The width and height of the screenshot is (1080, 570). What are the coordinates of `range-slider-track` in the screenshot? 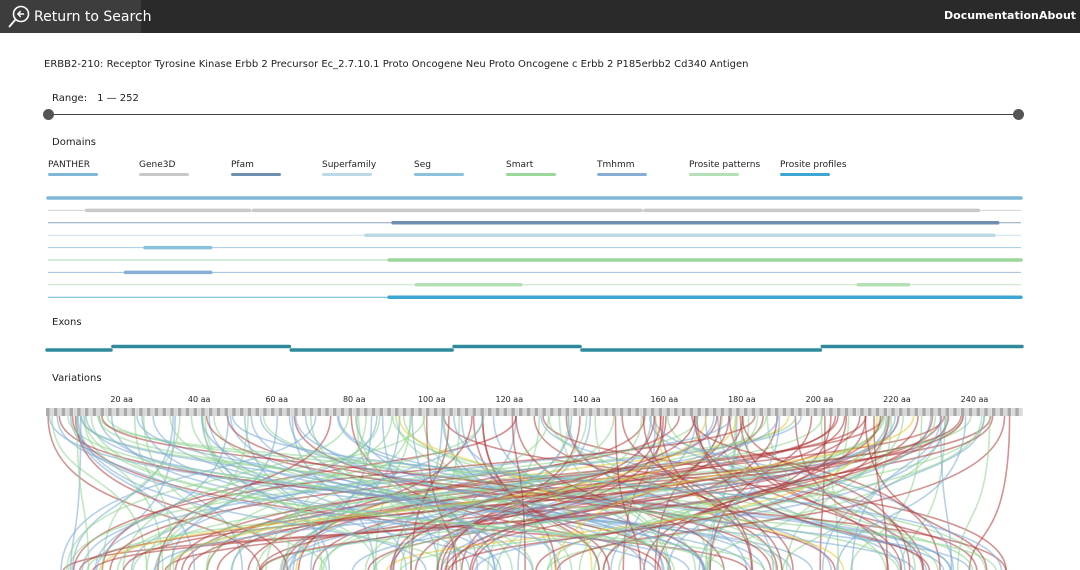 It's located at (533, 114).